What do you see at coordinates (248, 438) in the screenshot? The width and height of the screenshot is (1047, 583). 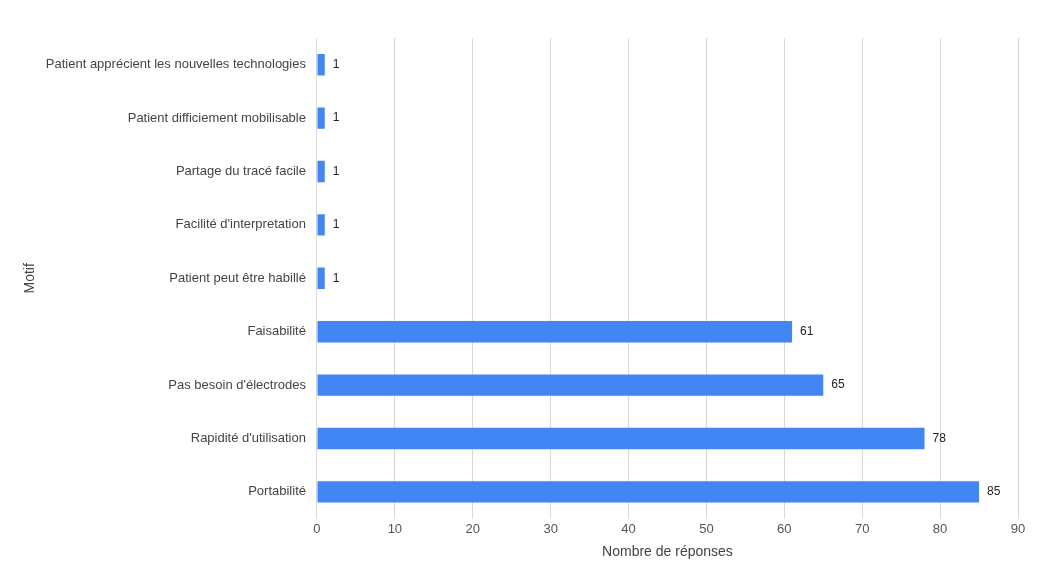 I see `y-tick-label: Rapidité d'utilisation` at bounding box center [248, 438].